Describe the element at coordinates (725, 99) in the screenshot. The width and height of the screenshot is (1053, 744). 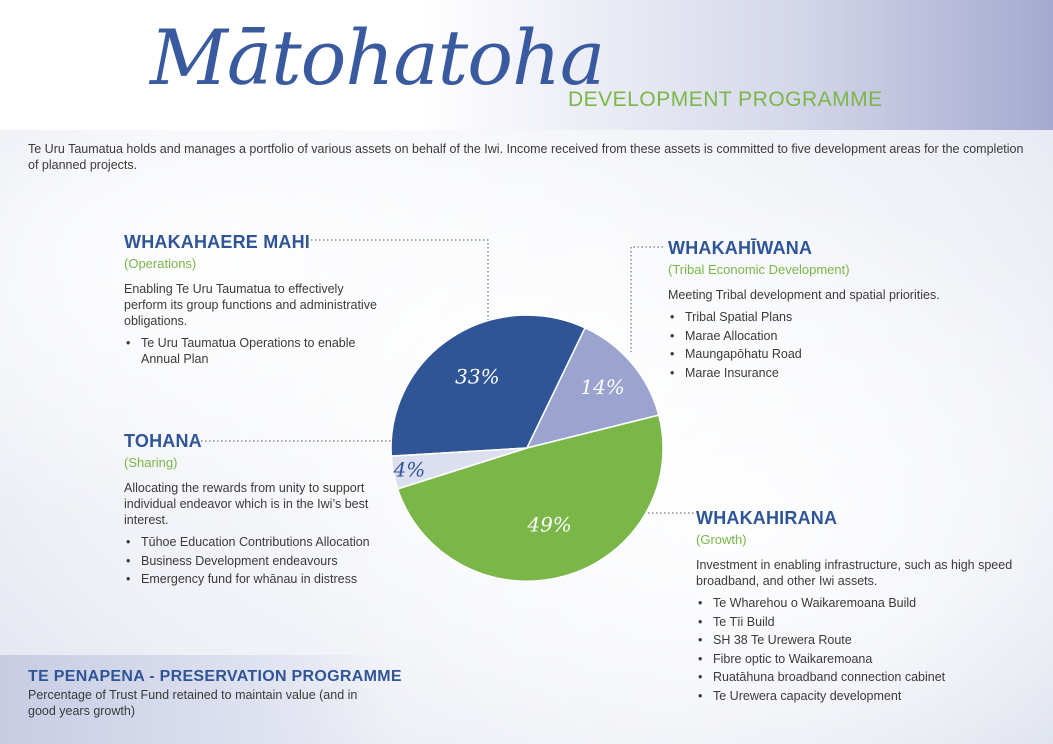
I see `page-subtitle: DEVELOPMENT PROGRAMME` at that location.